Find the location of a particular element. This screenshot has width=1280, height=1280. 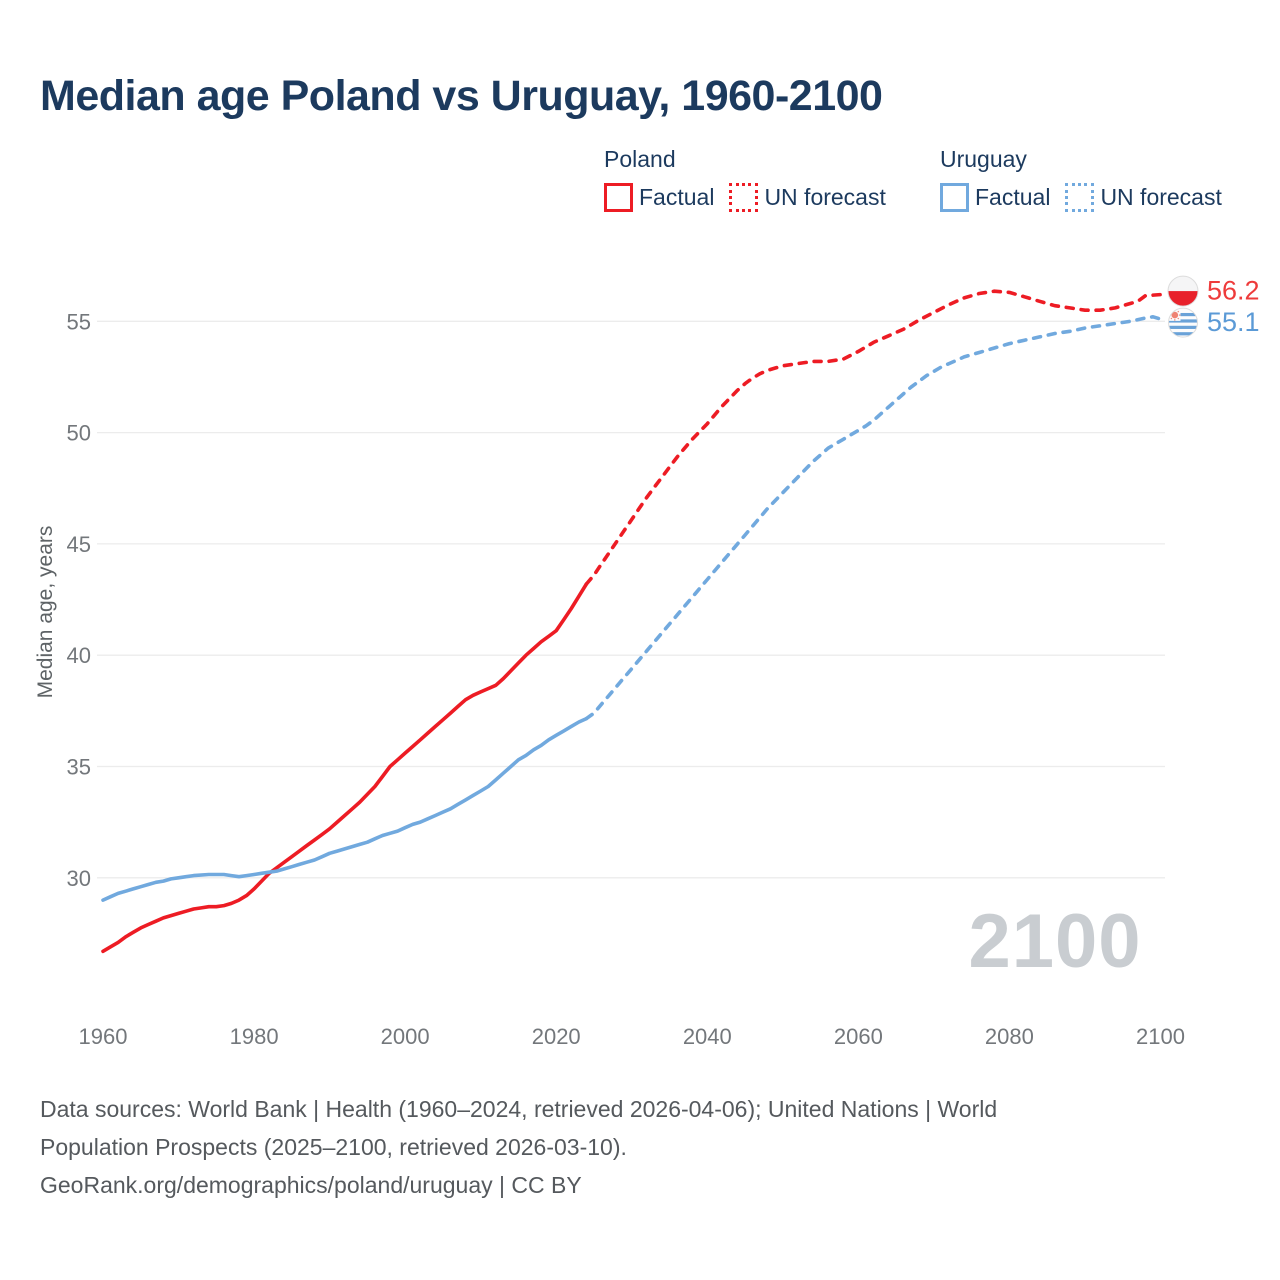

legend-group-poland: Poland Factual UN forecast is located at coordinates (745, 179).